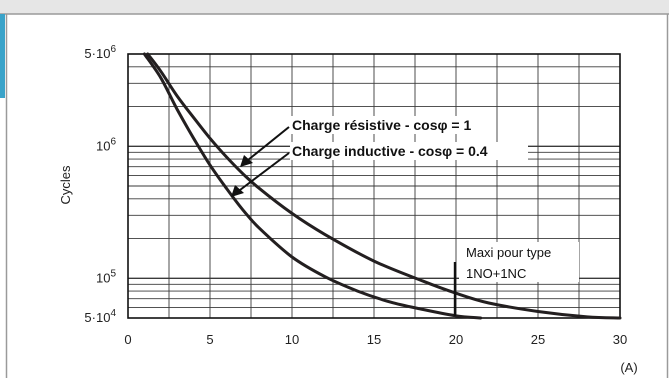  What do you see at coordinates (106, 144) in the screenshot?
I see `y-tick-label: 10⁶` at bounding box center [106, 144].